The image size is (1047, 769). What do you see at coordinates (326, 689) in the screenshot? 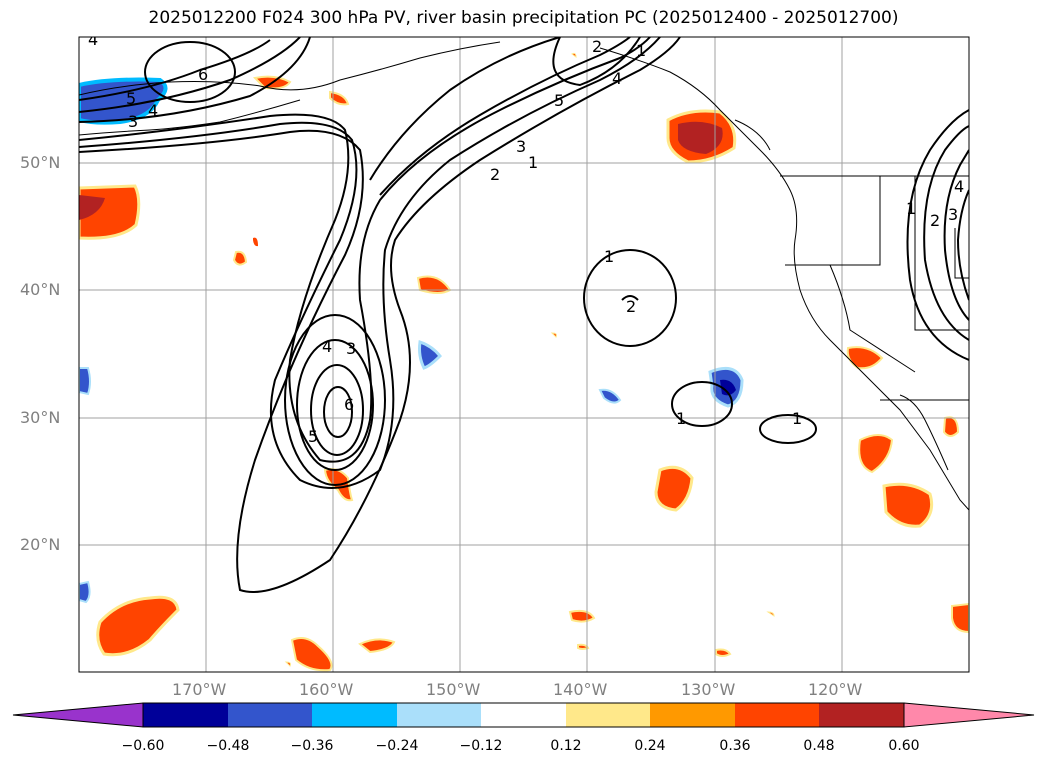
I see `lon-label: 160°W` at bounding box center [326, 689].